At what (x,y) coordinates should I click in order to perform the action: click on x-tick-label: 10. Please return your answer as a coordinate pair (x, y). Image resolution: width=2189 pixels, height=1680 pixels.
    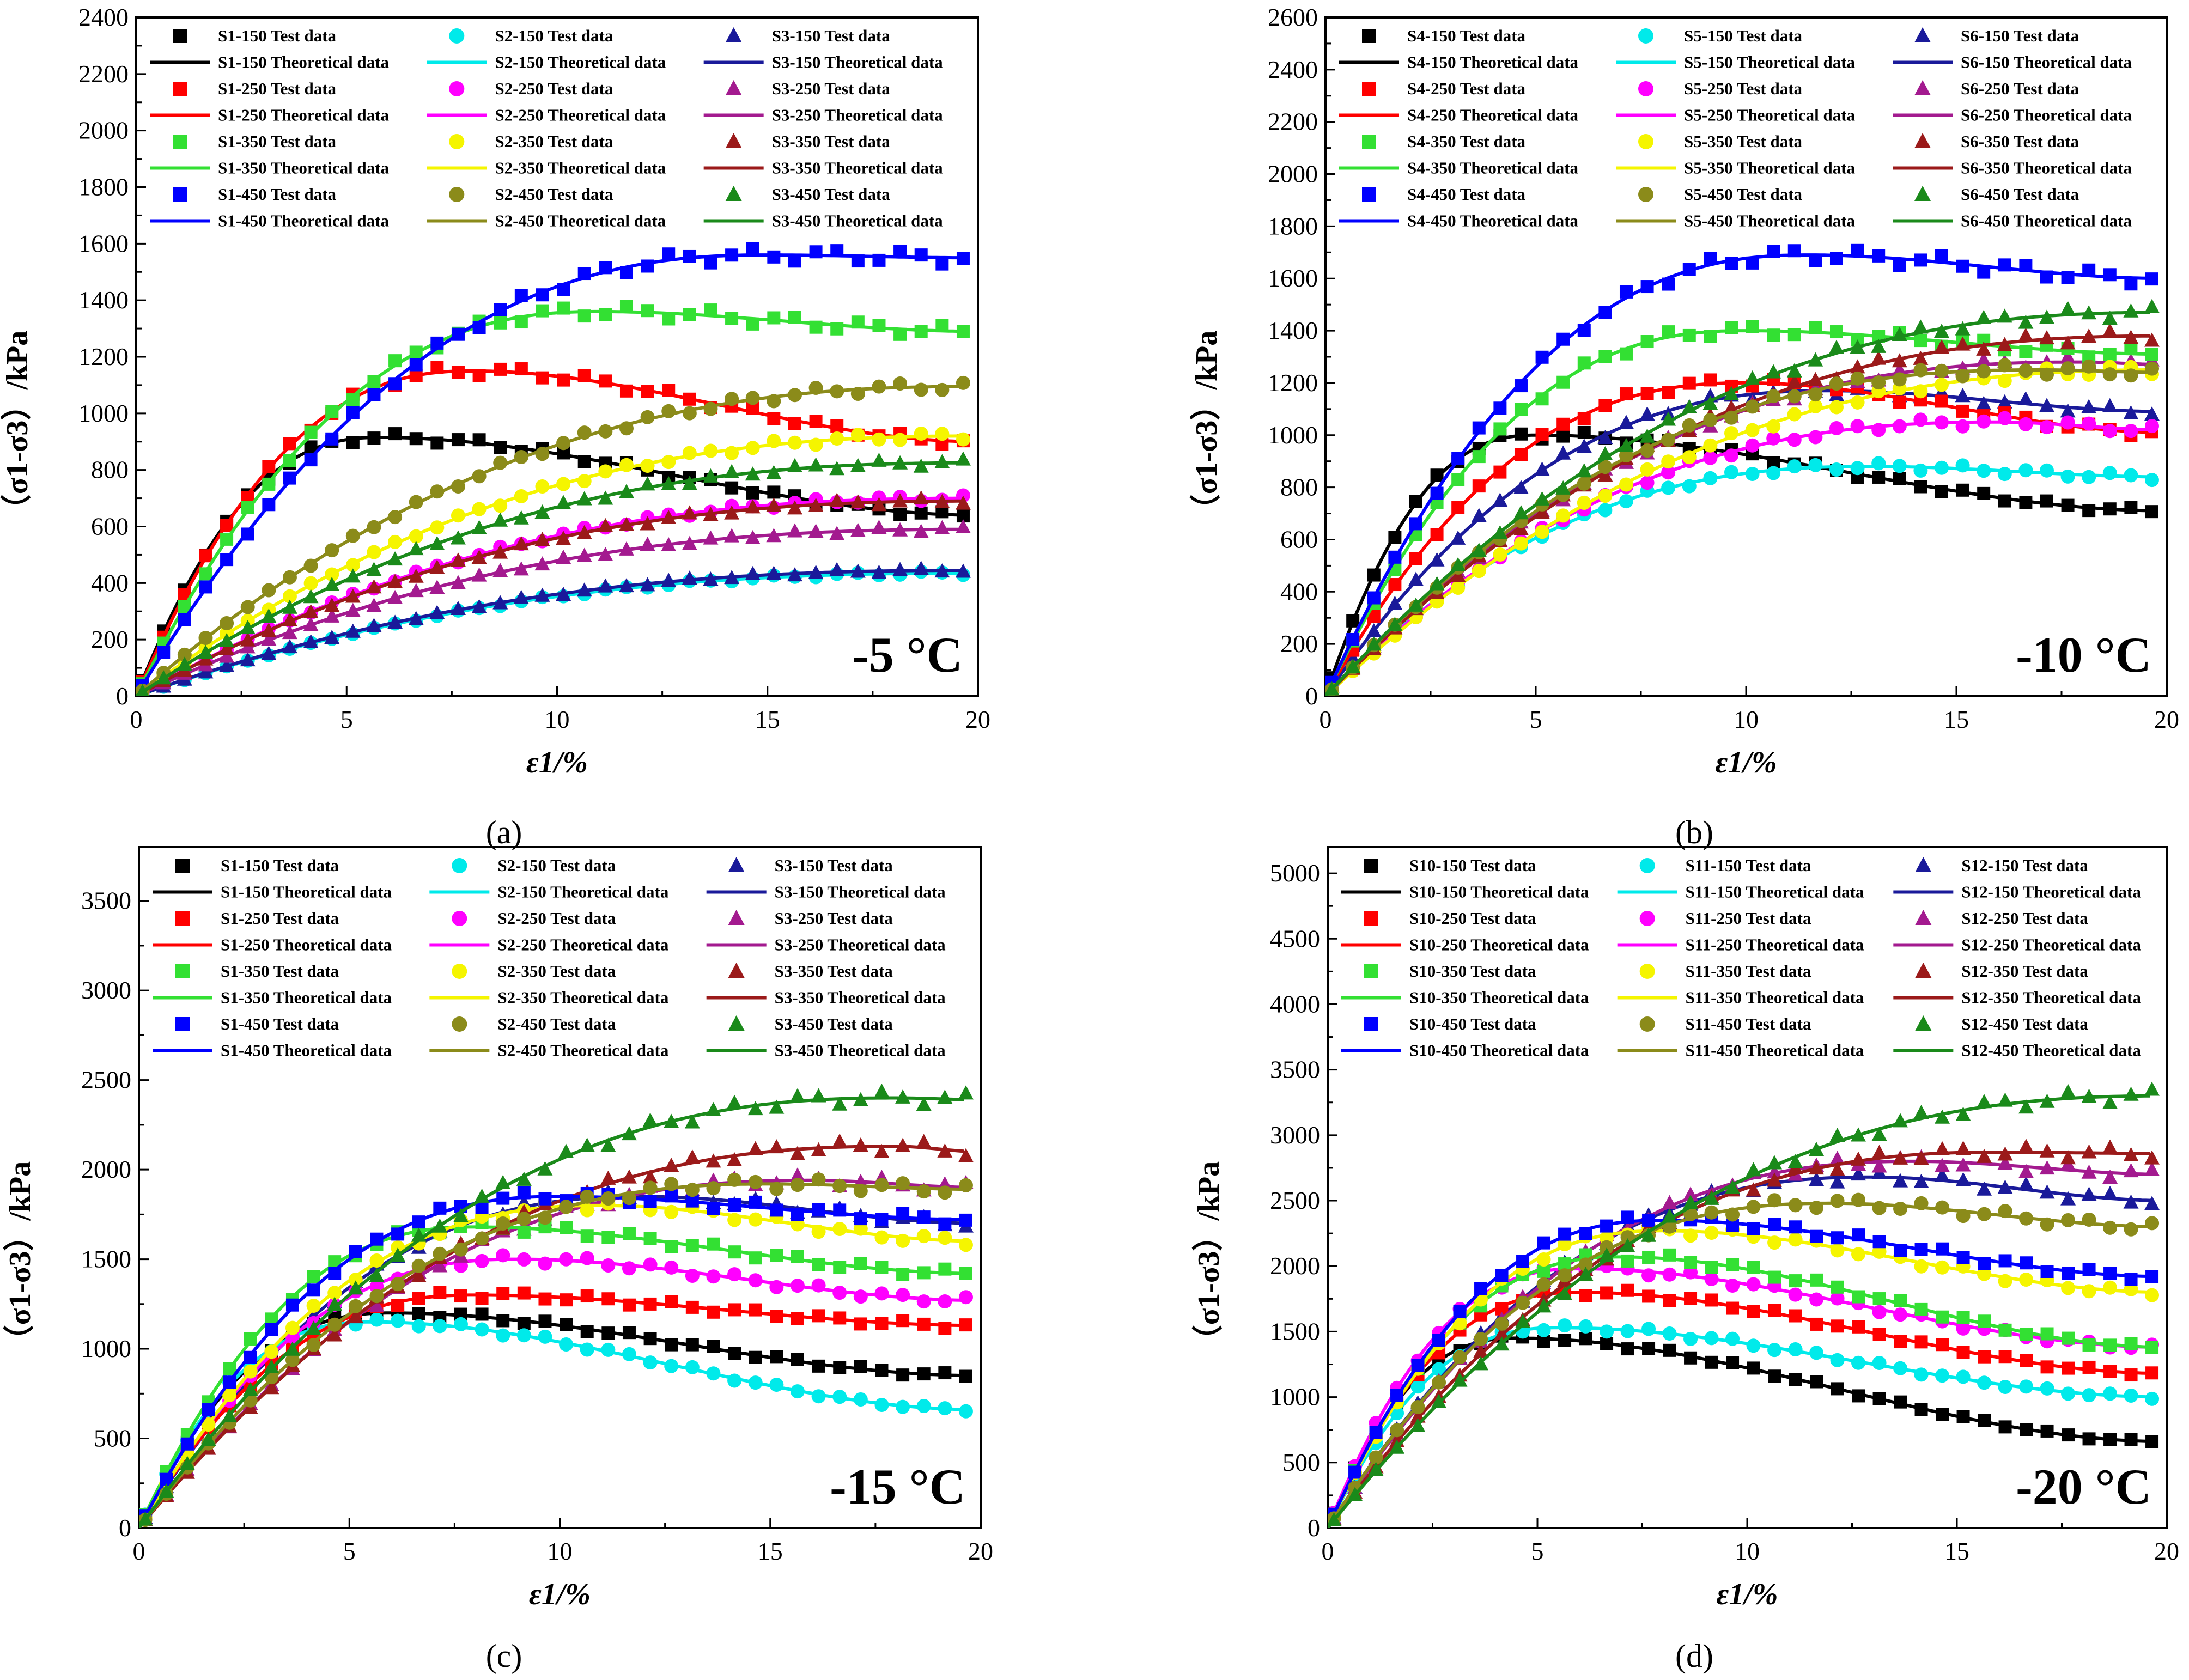
    Looking at the image, I should click on (558, 719).